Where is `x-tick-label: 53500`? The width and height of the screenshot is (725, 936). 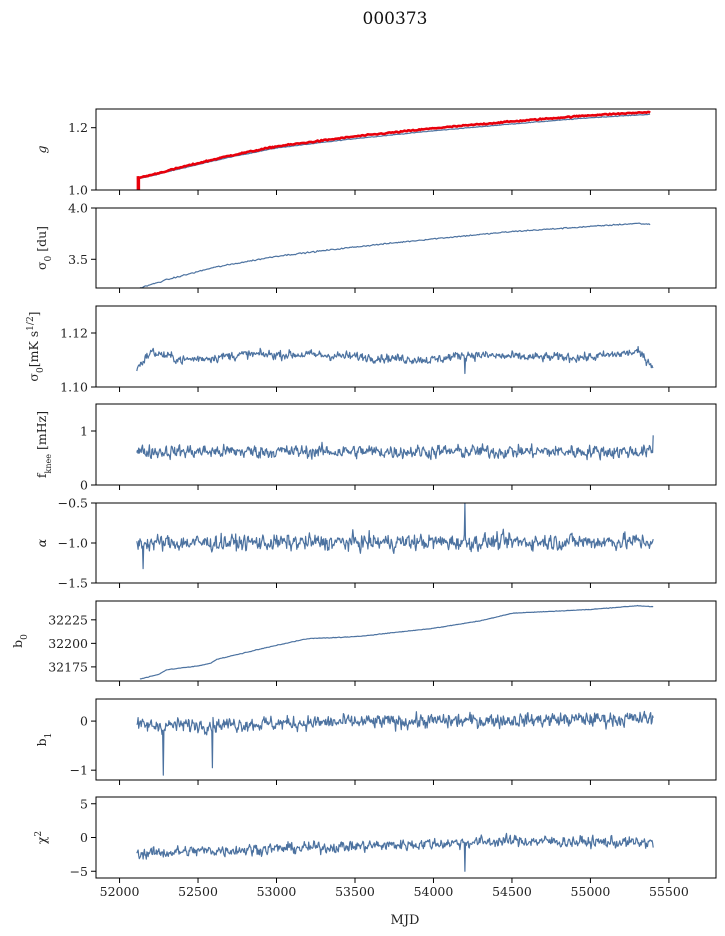
x-tick-label: 53500 is located at coordinates (355, 891).